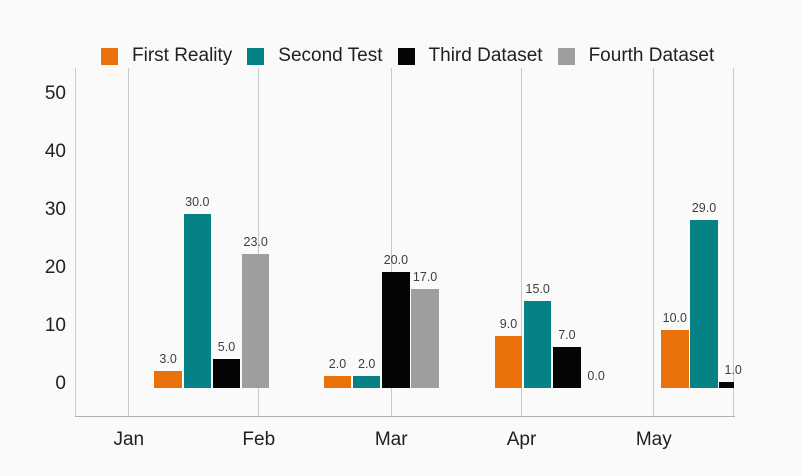  Describe the element at coordinates (704, 207) in the screenshot. I see `bar-value-label: 29.0` at that location.